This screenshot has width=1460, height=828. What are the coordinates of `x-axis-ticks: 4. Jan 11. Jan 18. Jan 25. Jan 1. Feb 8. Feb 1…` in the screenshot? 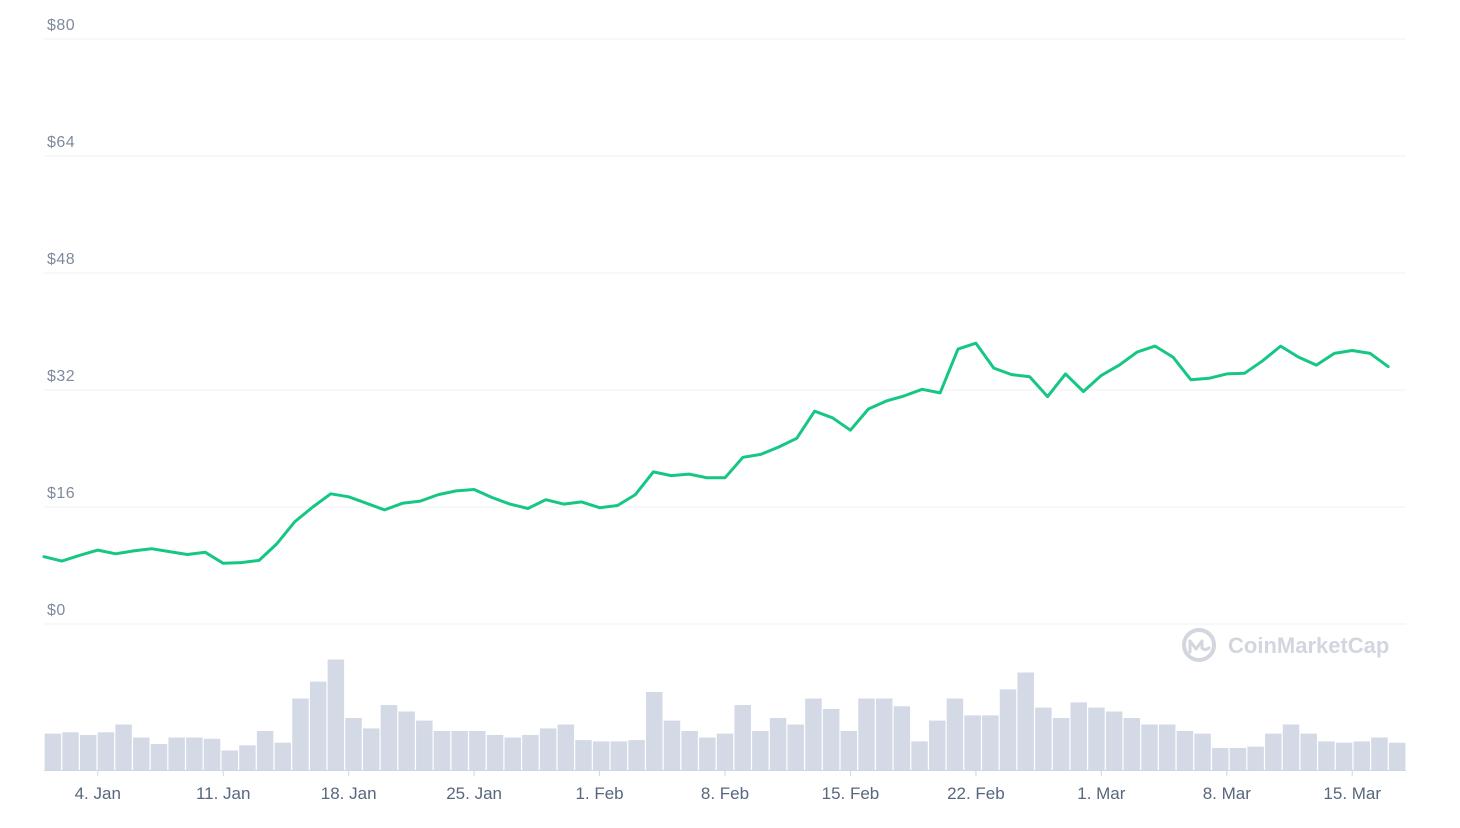 It's located at (728, 786).